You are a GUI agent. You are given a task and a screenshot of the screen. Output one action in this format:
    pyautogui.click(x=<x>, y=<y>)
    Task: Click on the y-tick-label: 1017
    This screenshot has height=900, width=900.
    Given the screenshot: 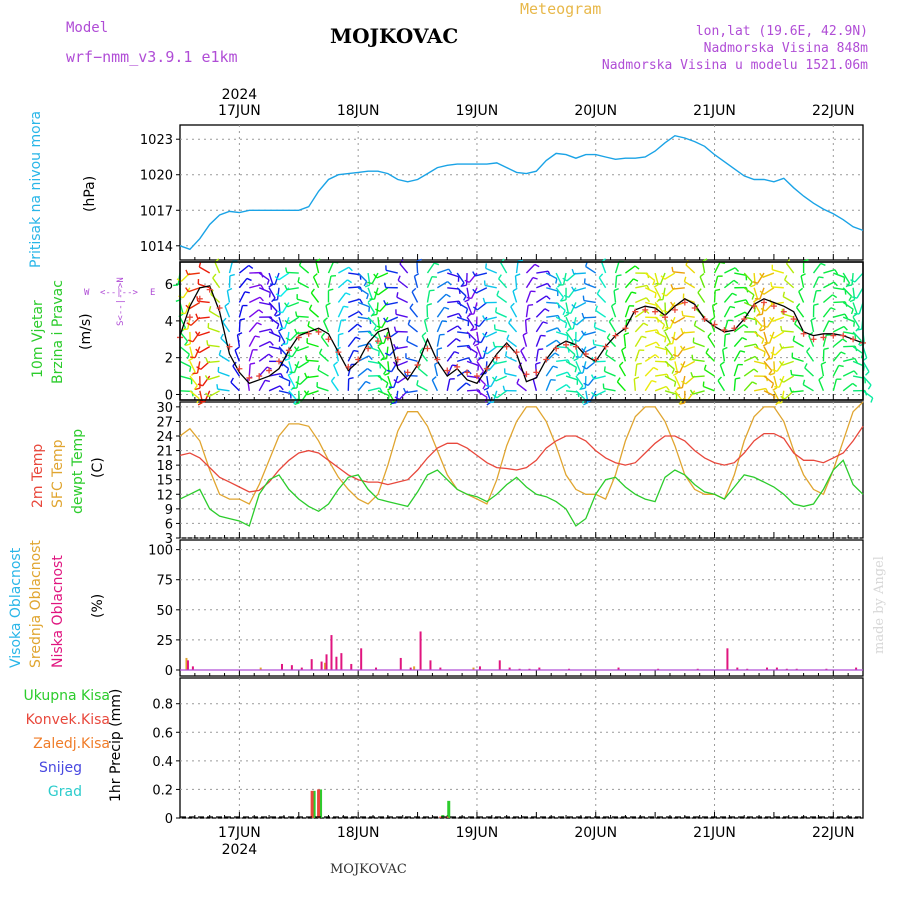 What is the action you would take?
    pyautogui.click(x=156, y=211)
    